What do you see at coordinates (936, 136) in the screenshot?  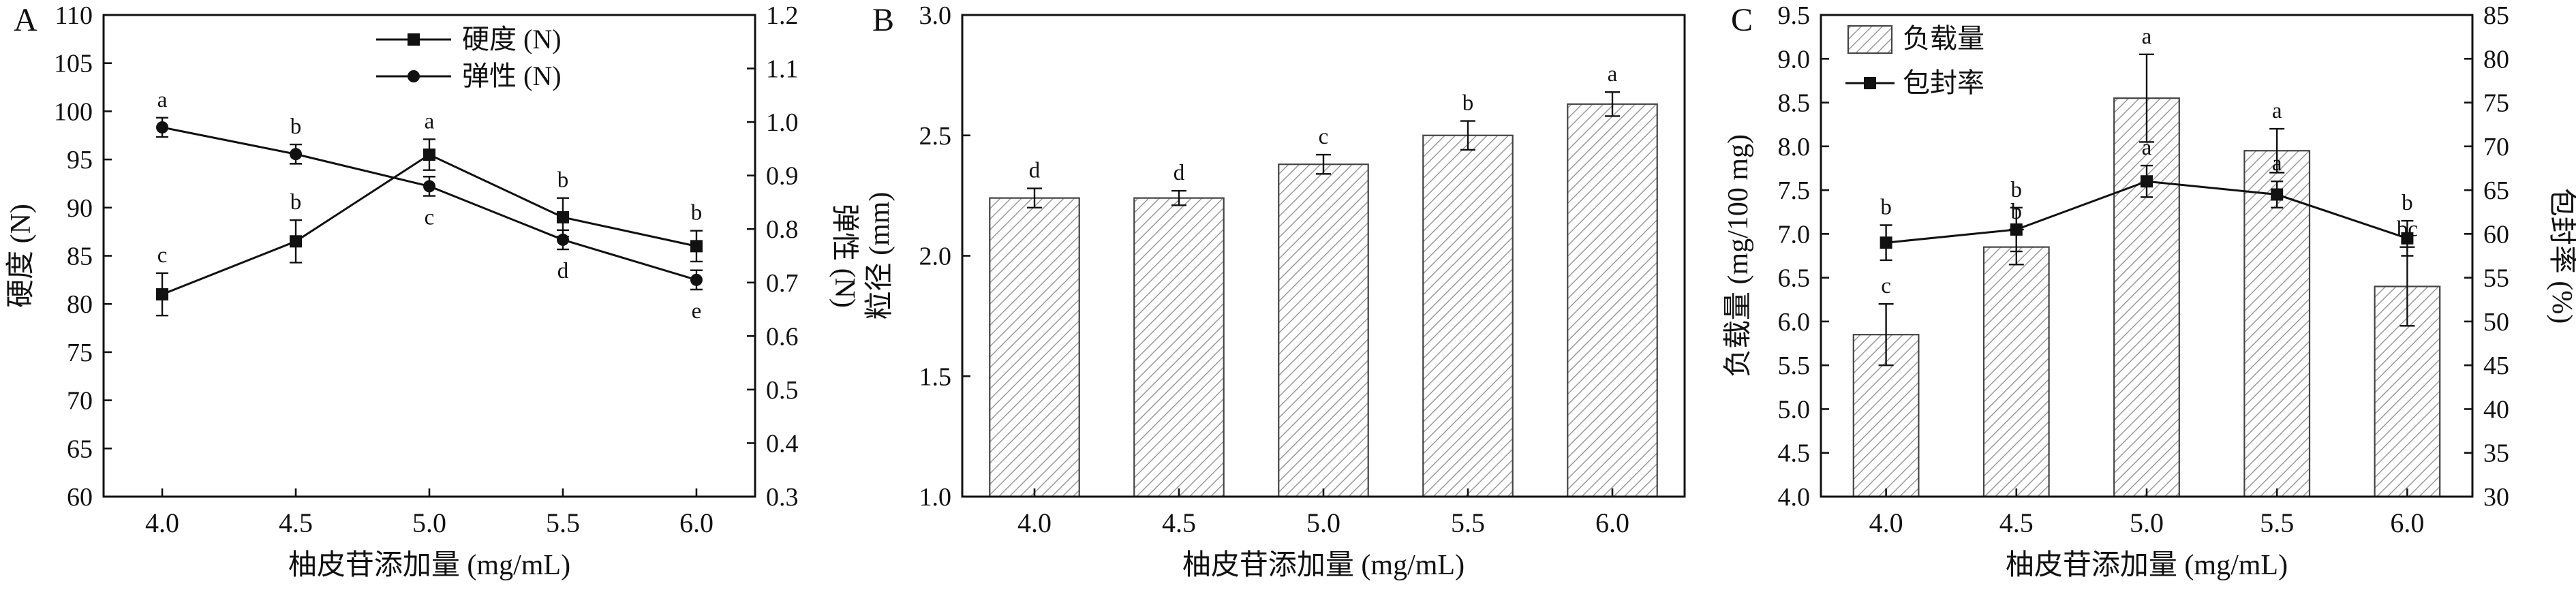 I see `svg-text: 2.5` at bounding box center [936, 136].